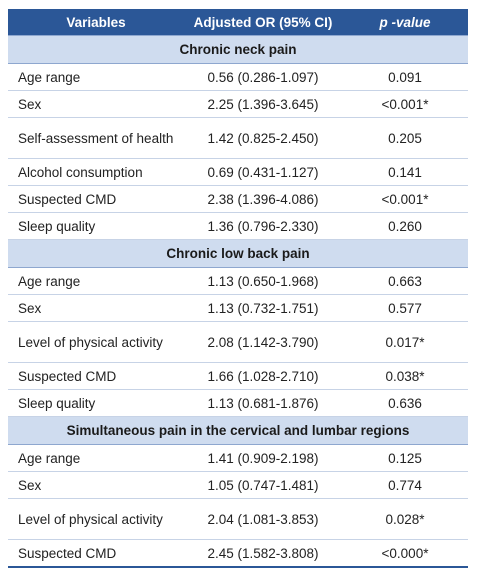  Describe the element at coordinates (263, 485) in the screenshot. I see `cell-adjusted-or: 1.05 (0.747-1.481)` at that location.